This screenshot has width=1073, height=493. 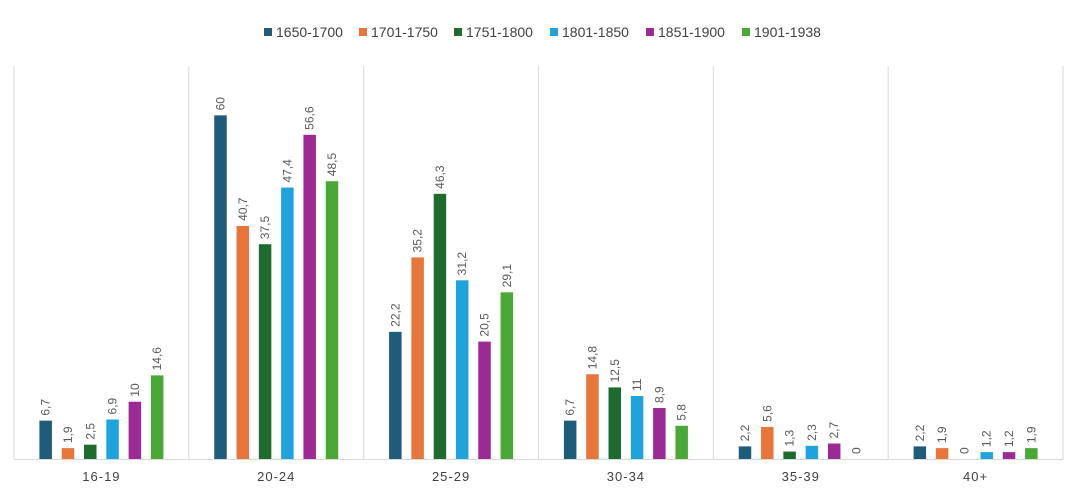 What do you see at coordinates (626, 476) in the screenshot?
I see `x-tick-label: 30-34` at bounding box center [626, 476].